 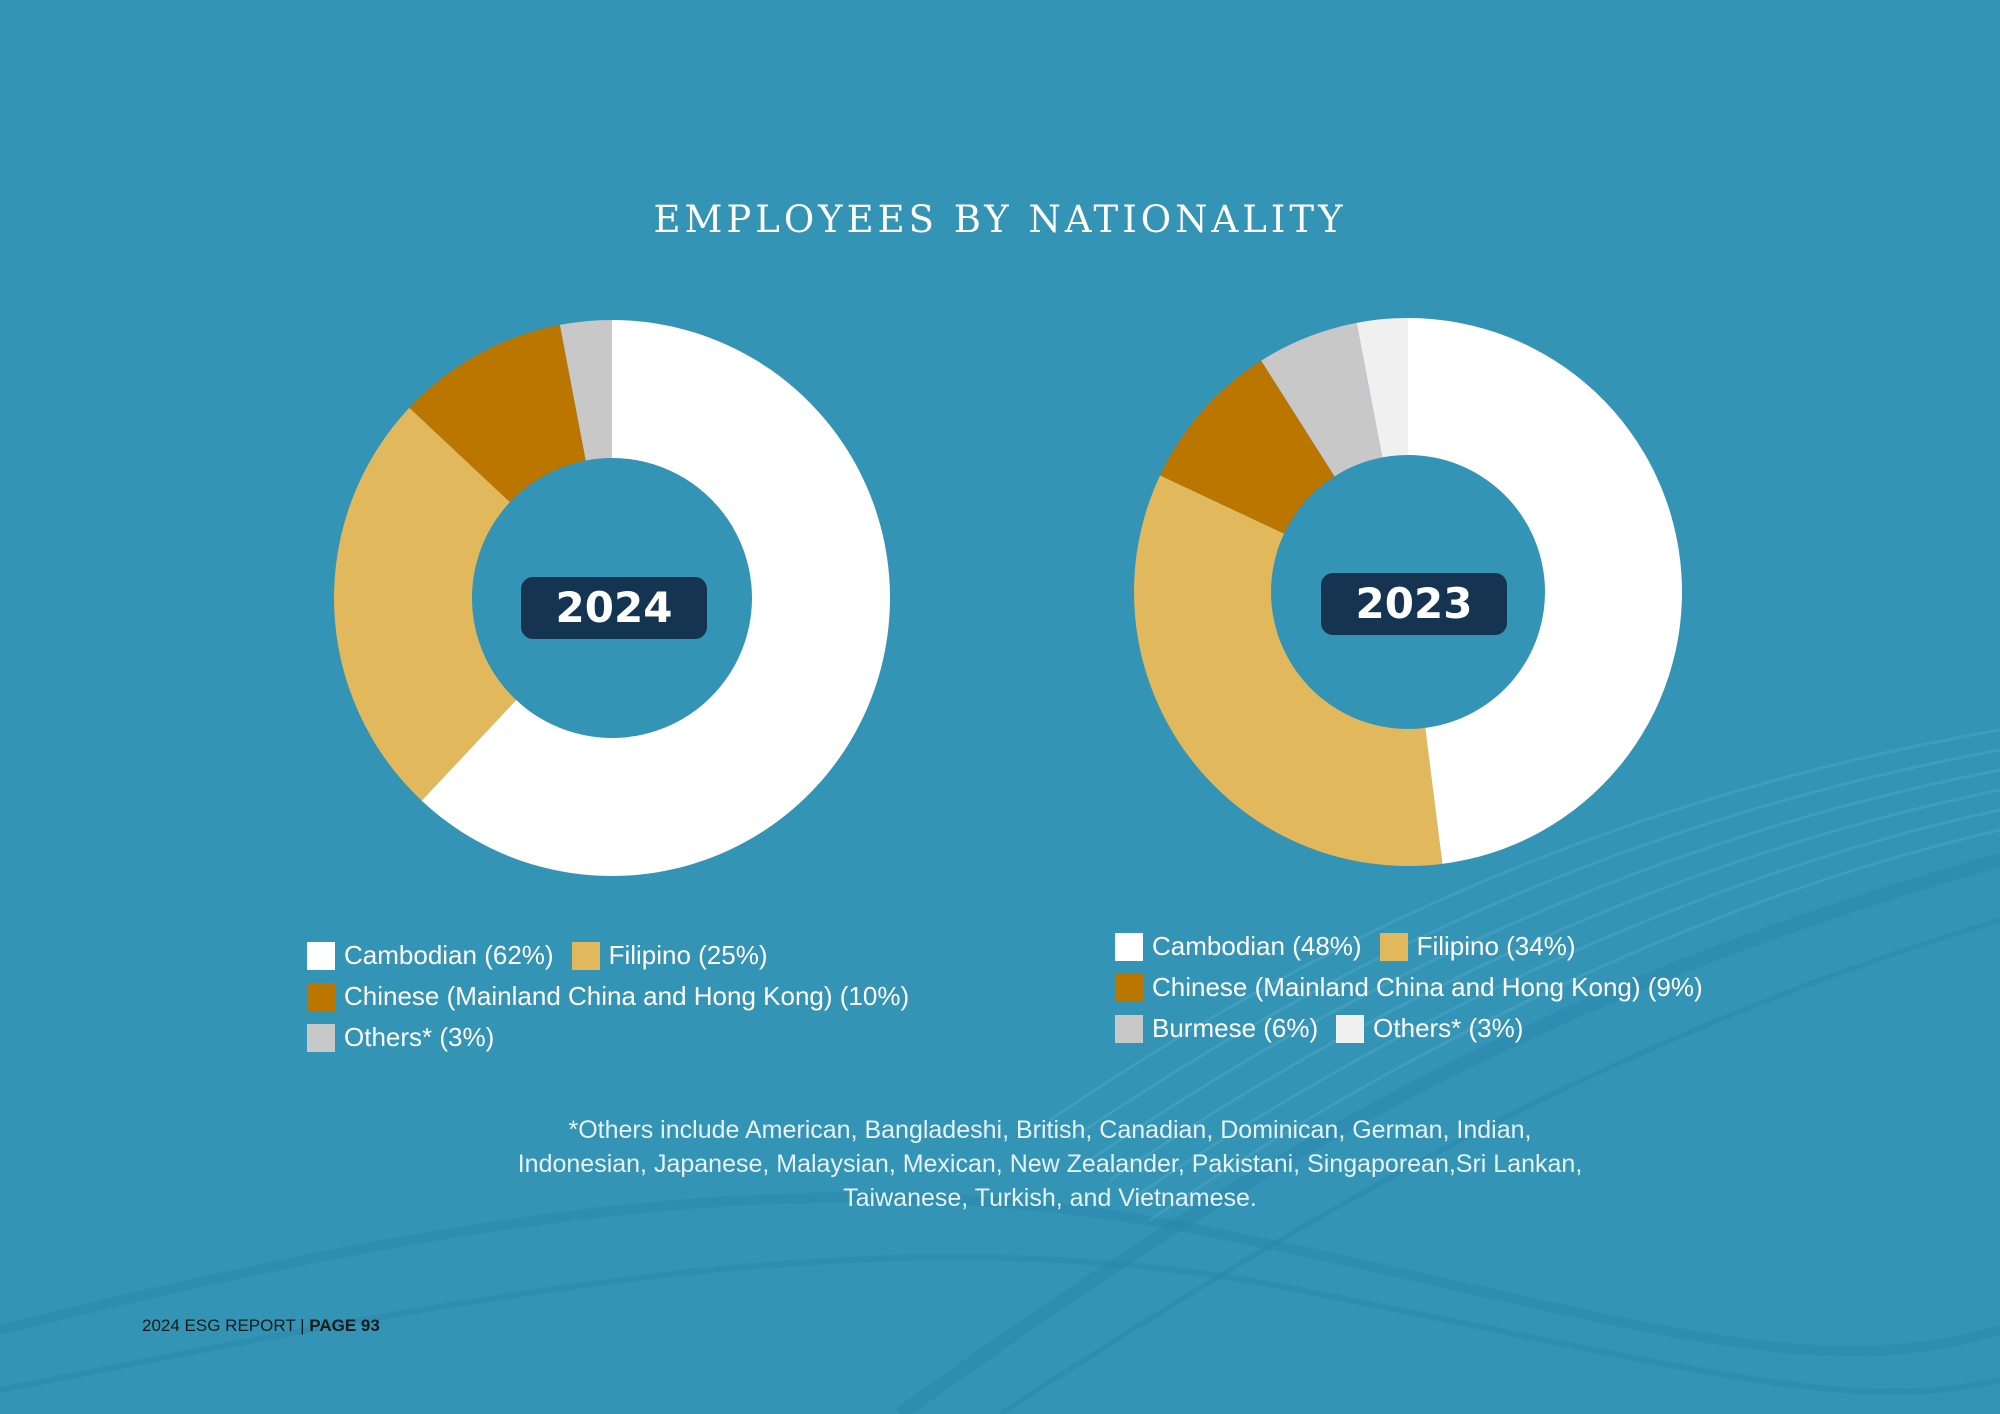 I want to click on legend-item-burmese: Burmese (6%), so click(x=1216, y=1028).